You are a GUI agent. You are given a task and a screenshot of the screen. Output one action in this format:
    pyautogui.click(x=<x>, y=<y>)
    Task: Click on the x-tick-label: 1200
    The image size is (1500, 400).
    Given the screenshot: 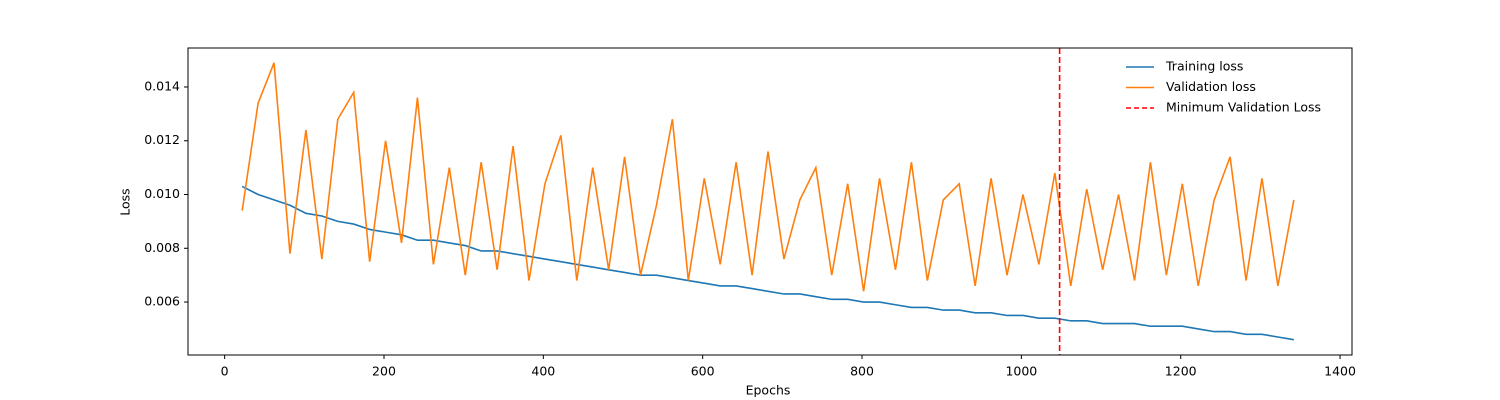 What is the action you would take?
    pyautogui.click(x=1181, y=371)
    